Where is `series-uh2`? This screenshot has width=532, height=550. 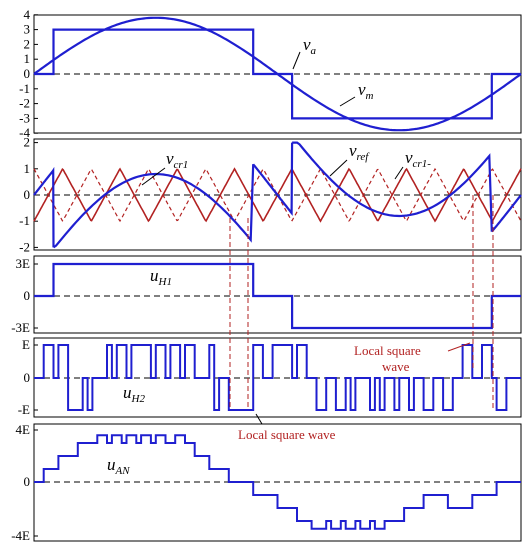 series-uh2 is located at coordinates (277, 377).